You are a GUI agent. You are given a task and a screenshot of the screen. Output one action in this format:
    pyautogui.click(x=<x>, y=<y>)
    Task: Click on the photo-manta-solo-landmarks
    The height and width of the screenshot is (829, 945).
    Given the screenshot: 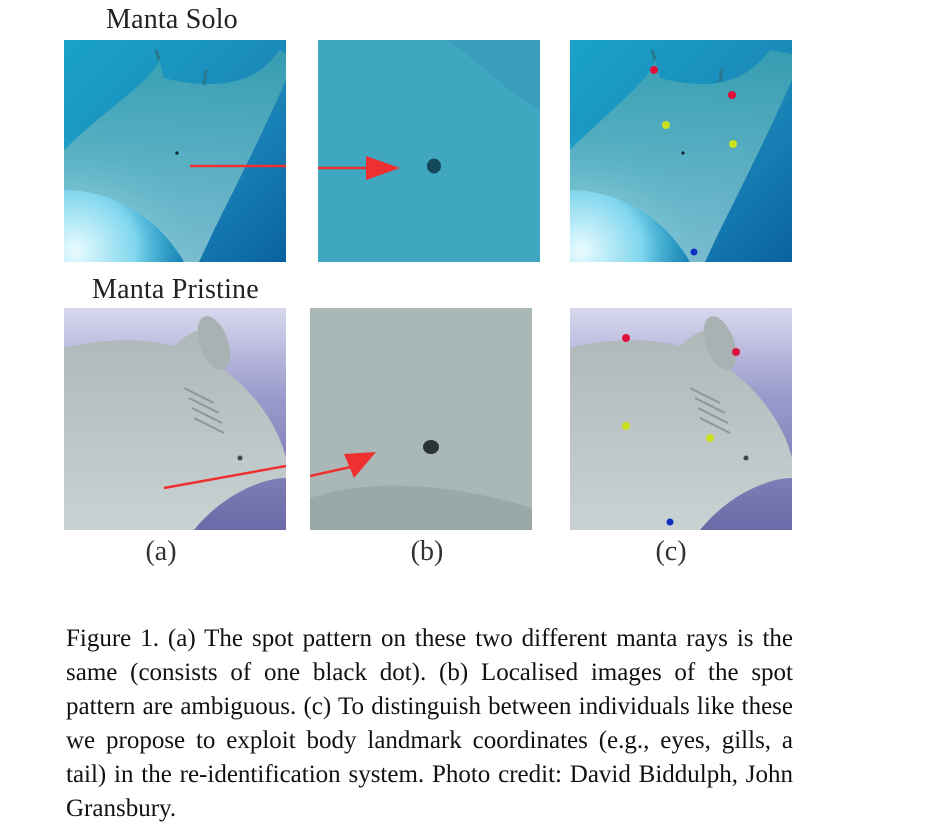 What is the action you would take?
    pyautogui.click(x=681, y=151)
    